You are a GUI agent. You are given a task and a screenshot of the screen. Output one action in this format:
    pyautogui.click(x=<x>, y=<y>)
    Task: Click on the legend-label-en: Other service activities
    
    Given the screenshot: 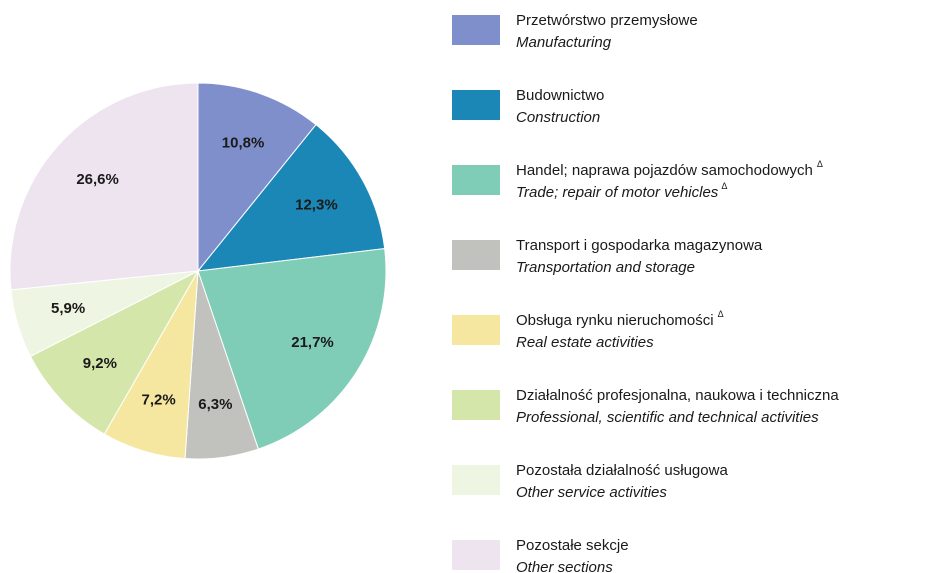 What is the action you would take?
    pyautogui.click(x=591, y=492)
    